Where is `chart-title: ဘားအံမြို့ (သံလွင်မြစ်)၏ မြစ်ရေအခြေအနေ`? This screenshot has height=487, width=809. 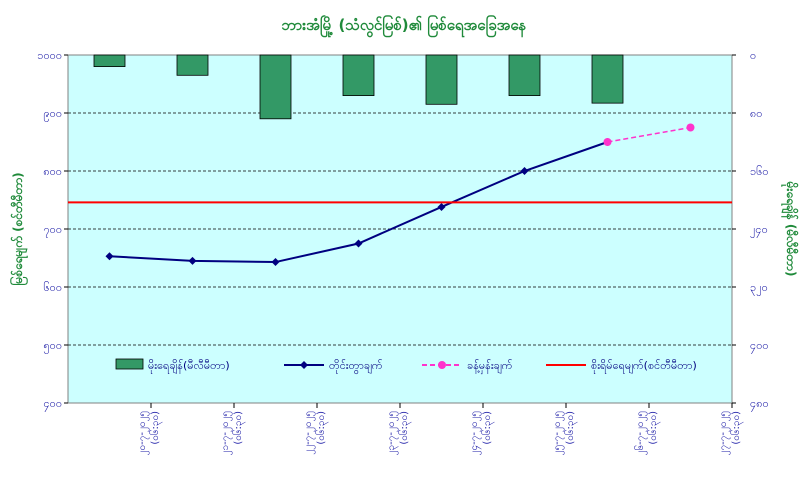 chart-title: ဘားအံမြို့ (သံလွင်မြစ်)၏ မြစ်ရေအခြေအနေ is located at coordinates (404, 26).